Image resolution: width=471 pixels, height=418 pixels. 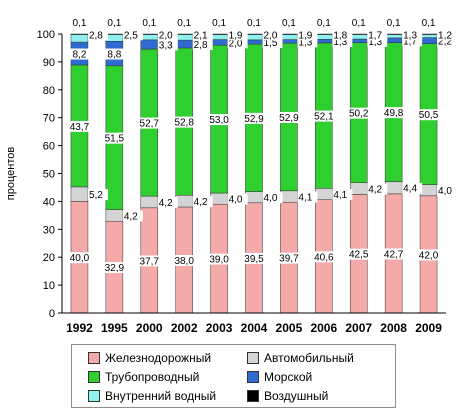 What do you see at coordinates (429, 115) in the screenshot?
I see `data-label: 50,5` at bounding box center [429, 115].